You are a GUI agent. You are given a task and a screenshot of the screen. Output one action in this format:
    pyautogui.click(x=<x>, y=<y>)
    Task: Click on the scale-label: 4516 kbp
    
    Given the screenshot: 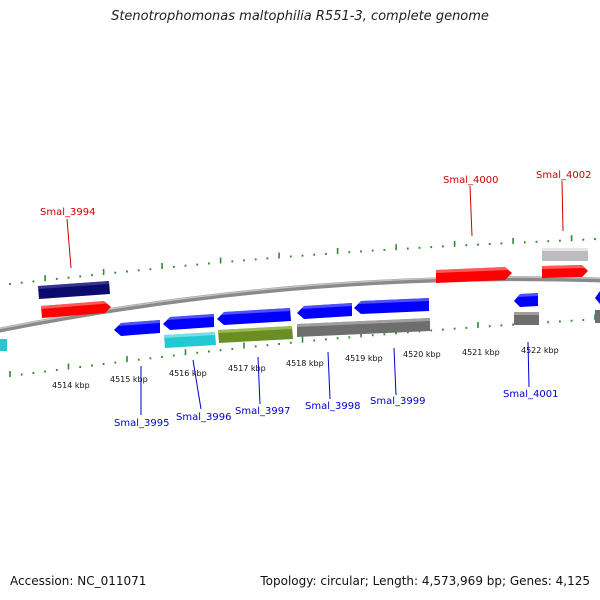 What is the action you would take?
    pyautogui.click(x=188, y=373)
    